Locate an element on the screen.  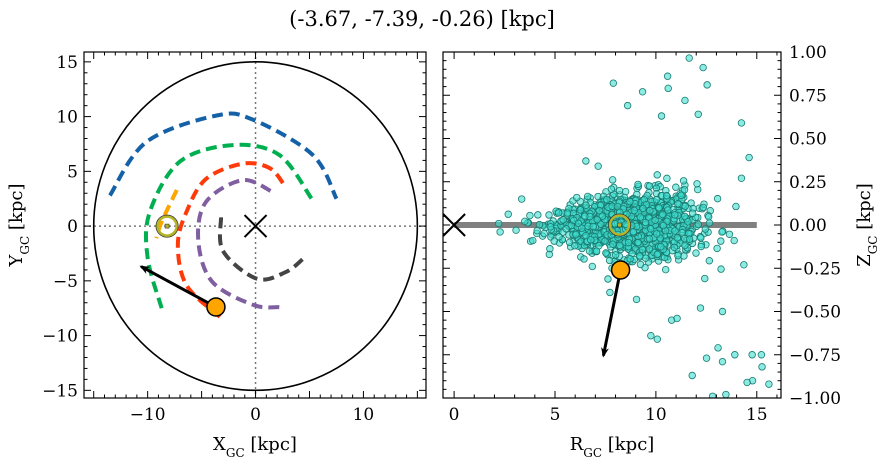
y-tick-label: 0.75 is located at coordinates (808, 96).